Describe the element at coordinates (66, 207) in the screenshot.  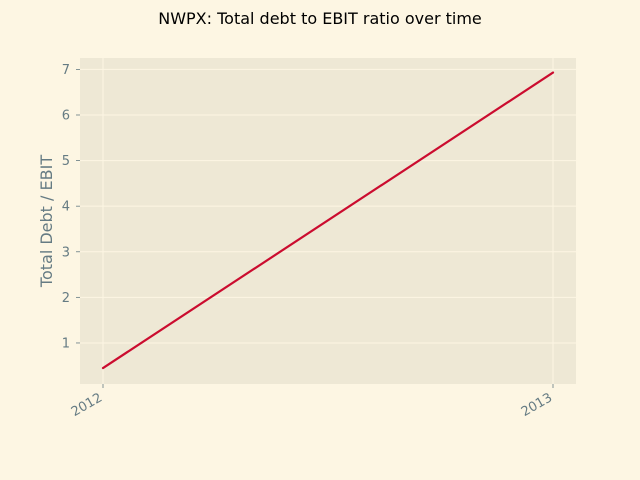
I see `y-tick-label: 4` at that location.